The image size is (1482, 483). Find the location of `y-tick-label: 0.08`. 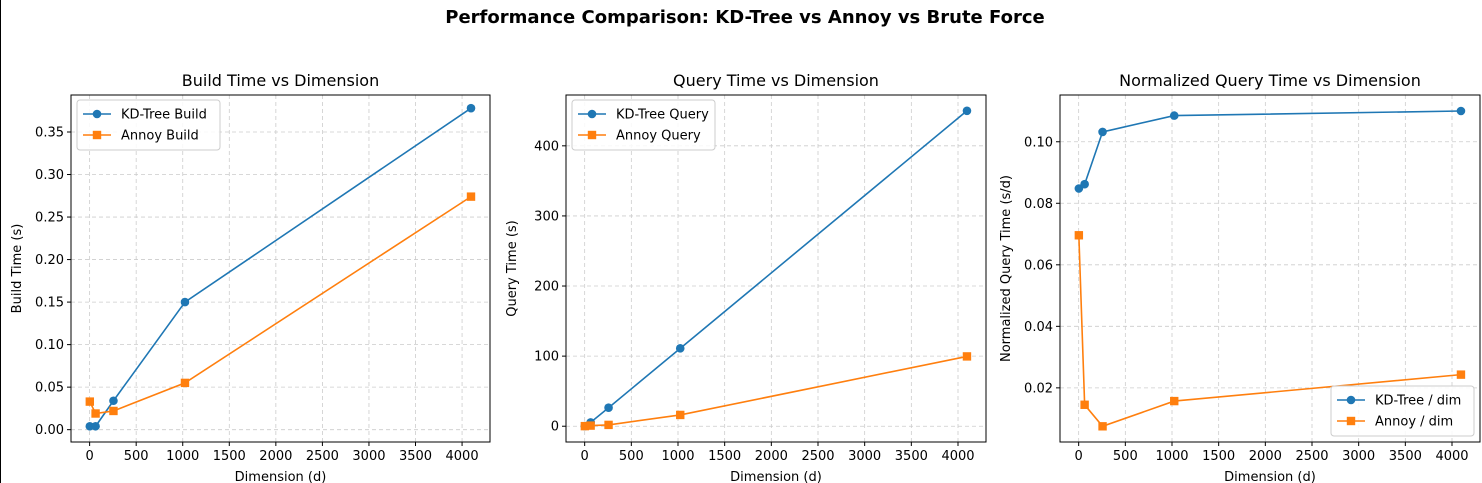

y-tick-label: 0.08 is located at coordinates (1038, 204).